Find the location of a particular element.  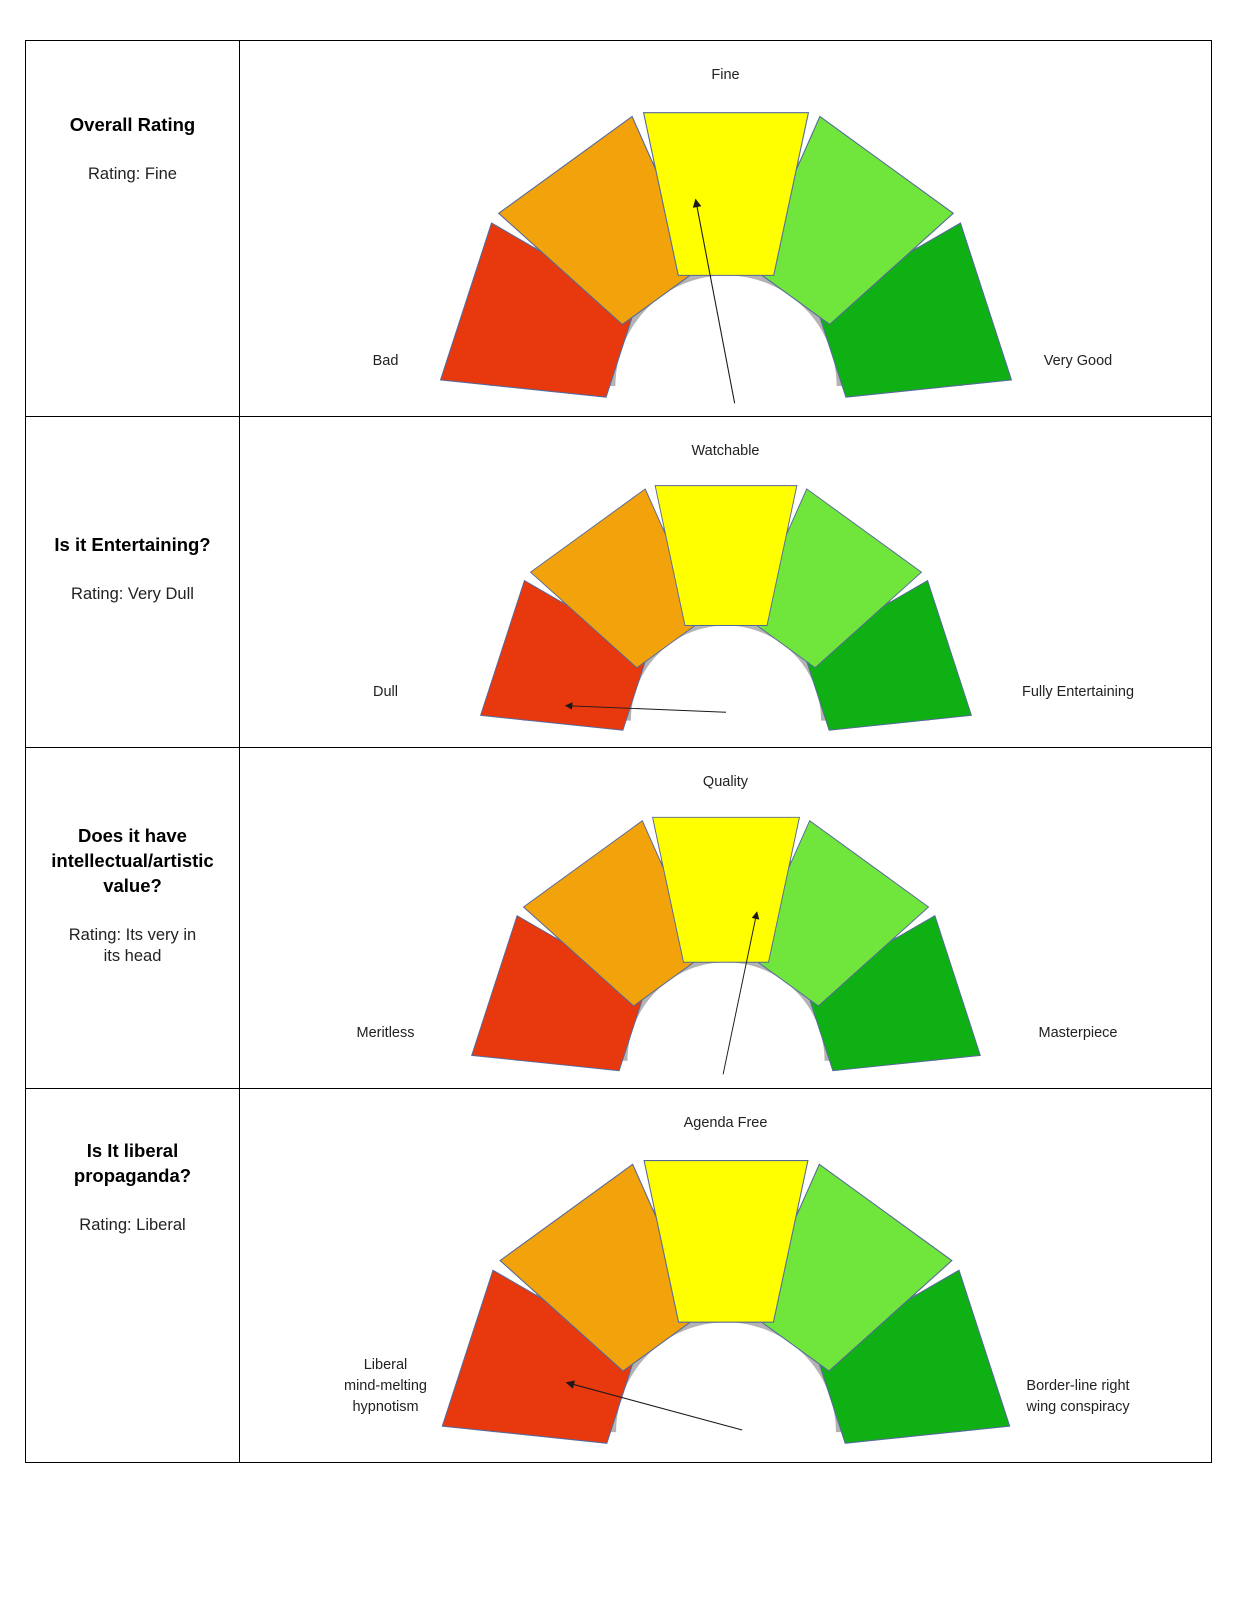

rating-value: Rating: Liberal is located at coordinates (132, 1224).